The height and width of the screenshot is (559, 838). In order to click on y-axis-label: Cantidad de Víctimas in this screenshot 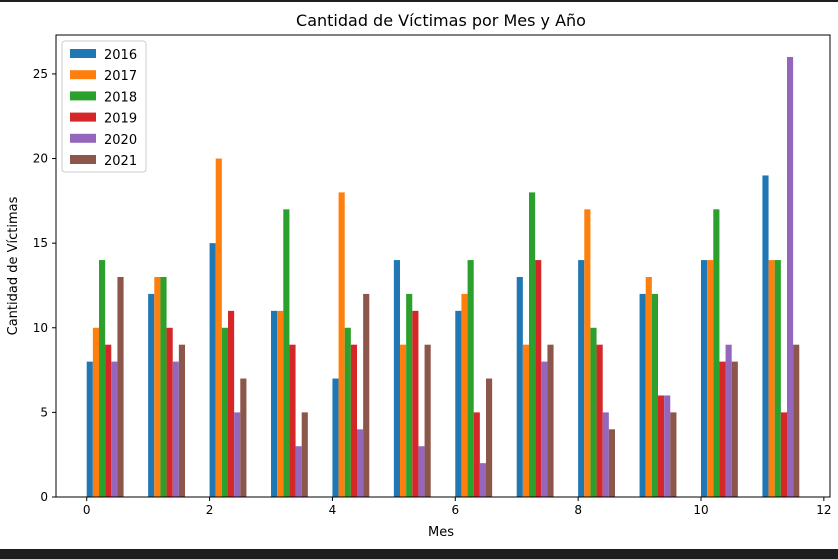, I will do `click(13, 265)`.